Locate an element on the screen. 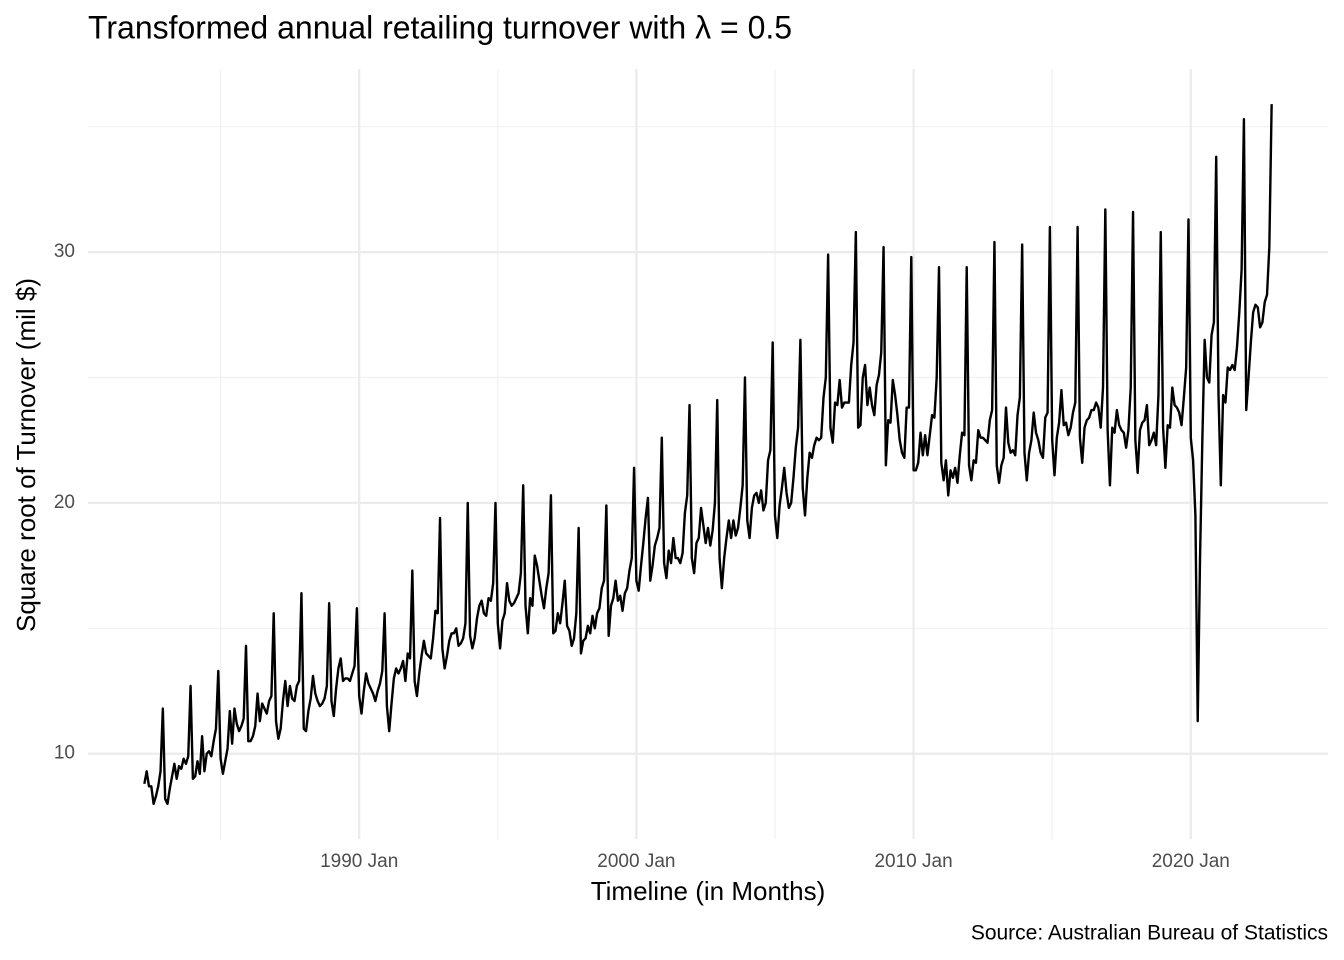 The width and height of the screenshot is (1344, 960). x-tick-label: 1990 Jan is located at coordinates (359, 861).